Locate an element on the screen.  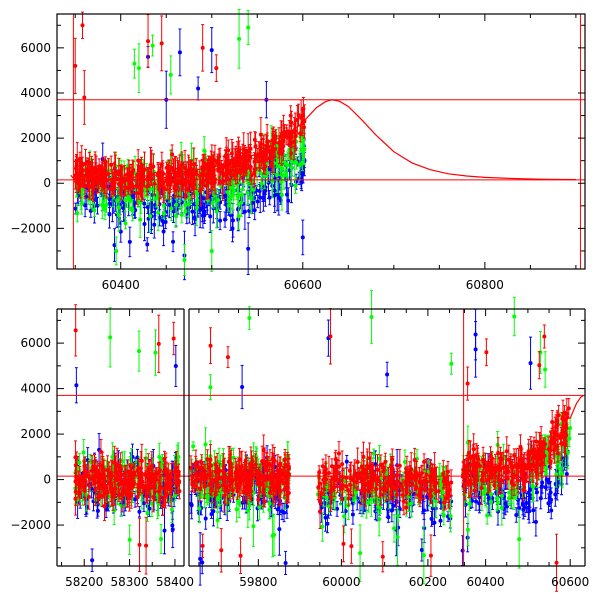
bottom-ytick-label: 4000 is located at coordinates (35, 389).